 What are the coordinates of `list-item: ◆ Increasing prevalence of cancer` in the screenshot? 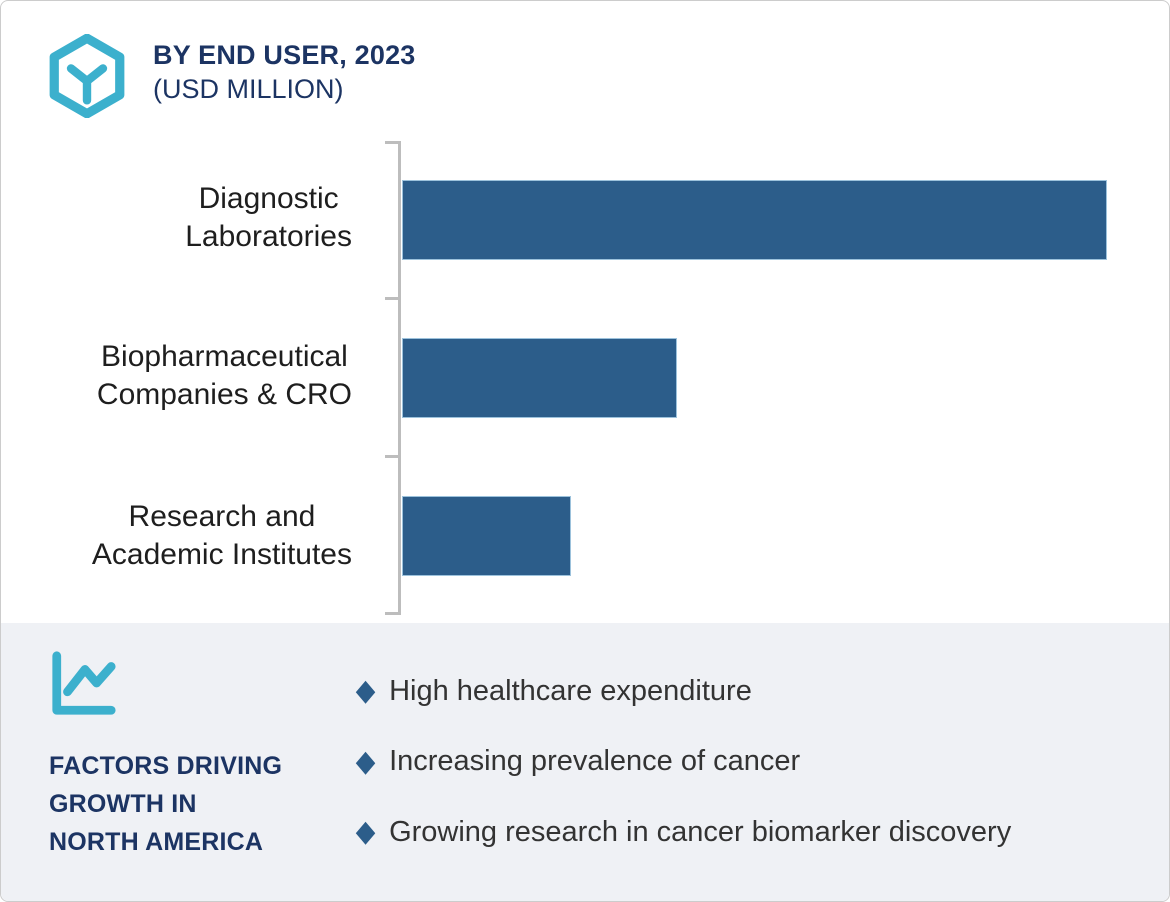 It's located at (682, 762).